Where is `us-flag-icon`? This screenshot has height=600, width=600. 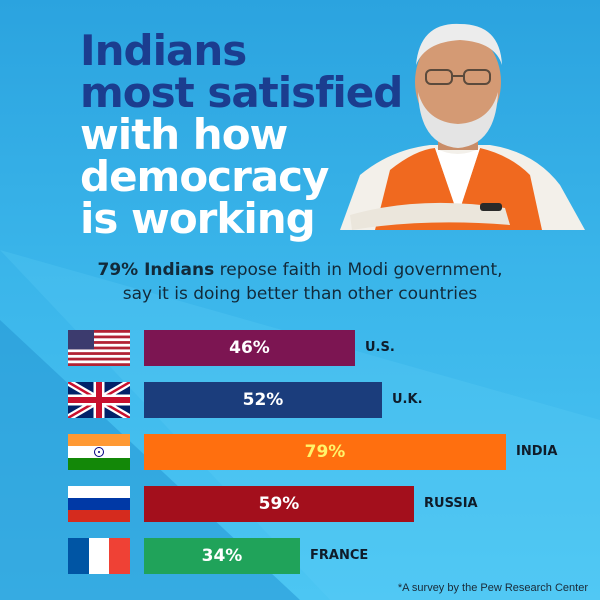 us-flag-icon is located at coordinates (99, 348).